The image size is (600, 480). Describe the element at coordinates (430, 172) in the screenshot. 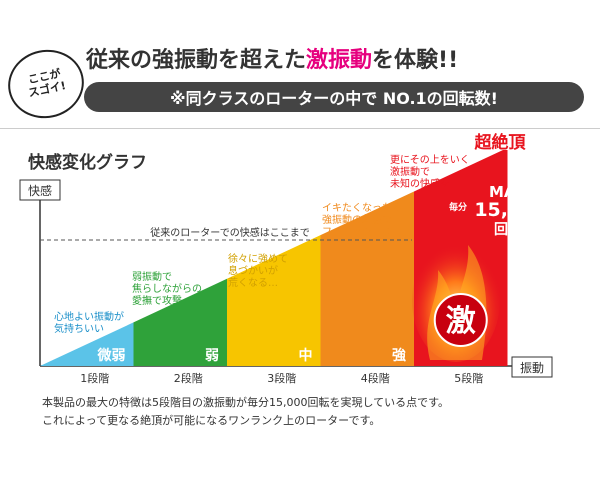

I see `stage-description: 更にその上をいく激振動で未知の快感を` at that location.